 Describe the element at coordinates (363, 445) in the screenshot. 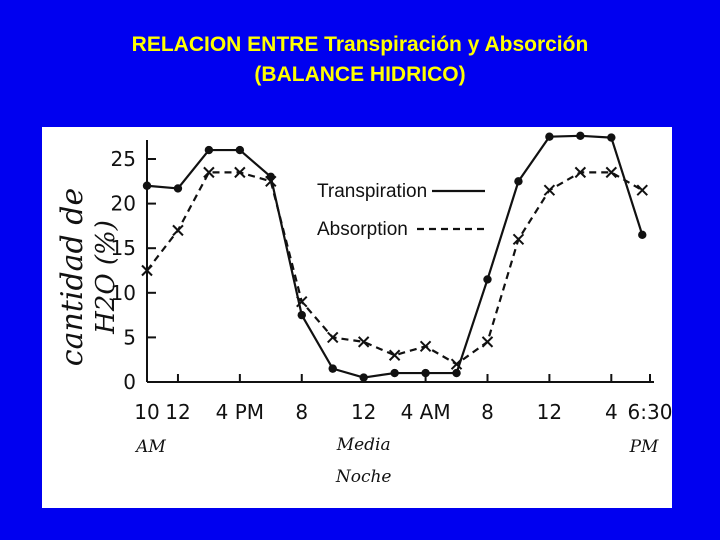

I see `x-sublabel: Media` at that location.